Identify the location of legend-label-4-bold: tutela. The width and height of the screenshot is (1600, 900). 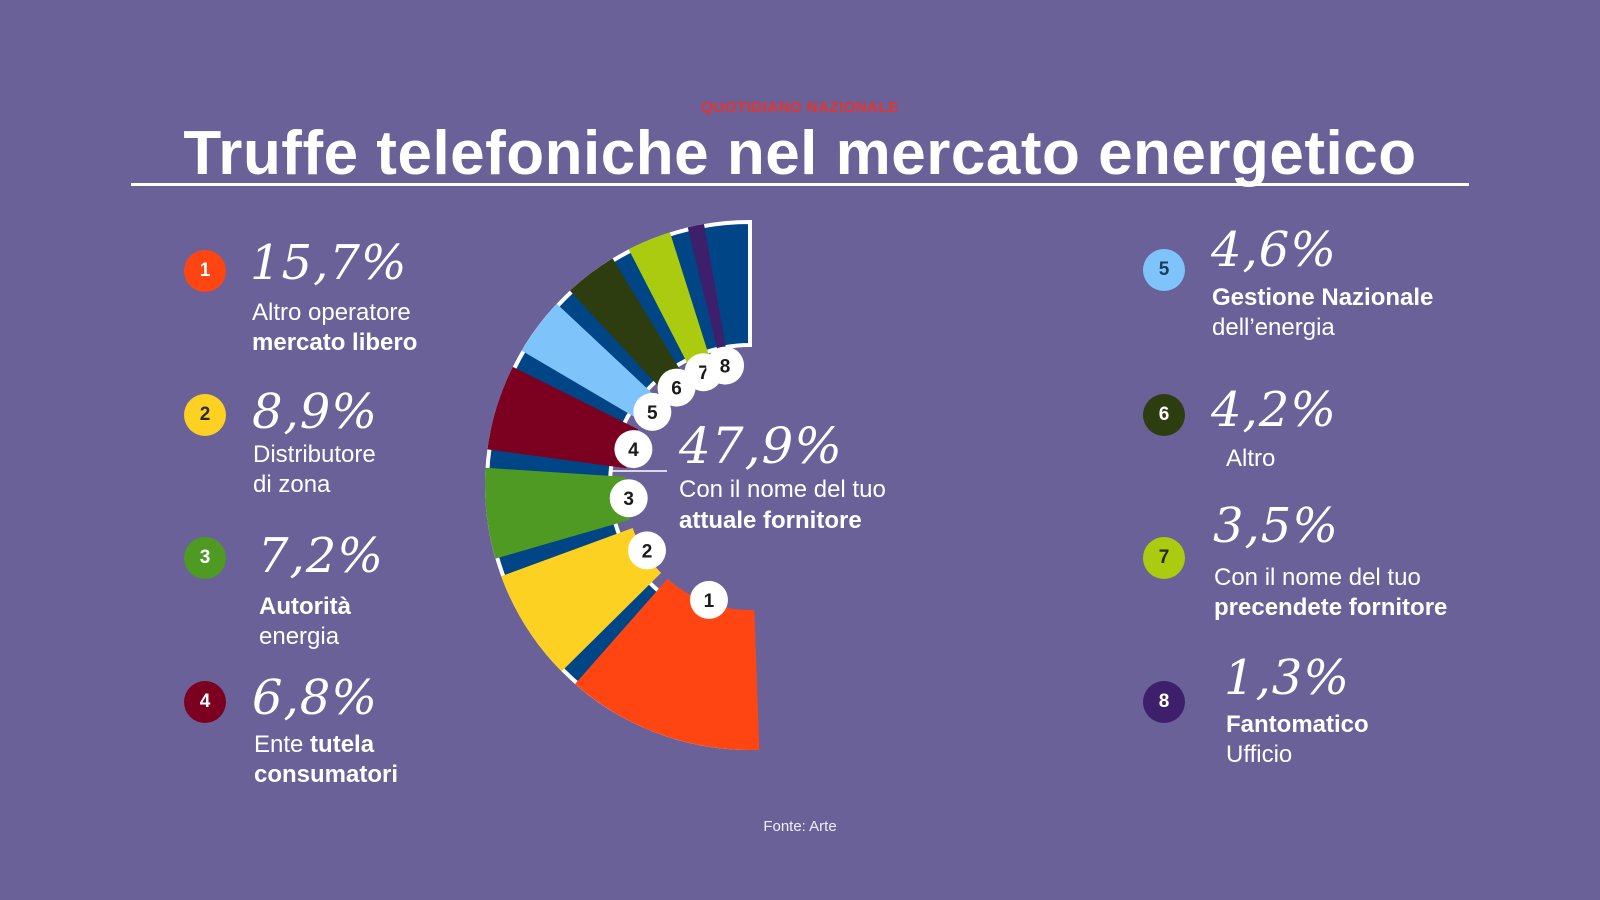
(342, 744).